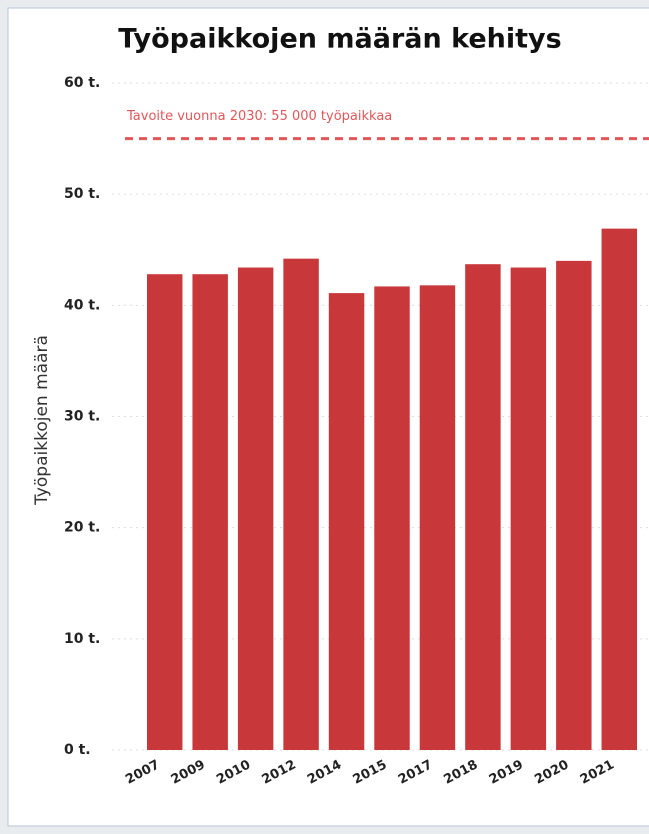  Describe the element at coordinates (77, 750) in the screenshot. I see `y-tick-label: 0 t.` at that location.